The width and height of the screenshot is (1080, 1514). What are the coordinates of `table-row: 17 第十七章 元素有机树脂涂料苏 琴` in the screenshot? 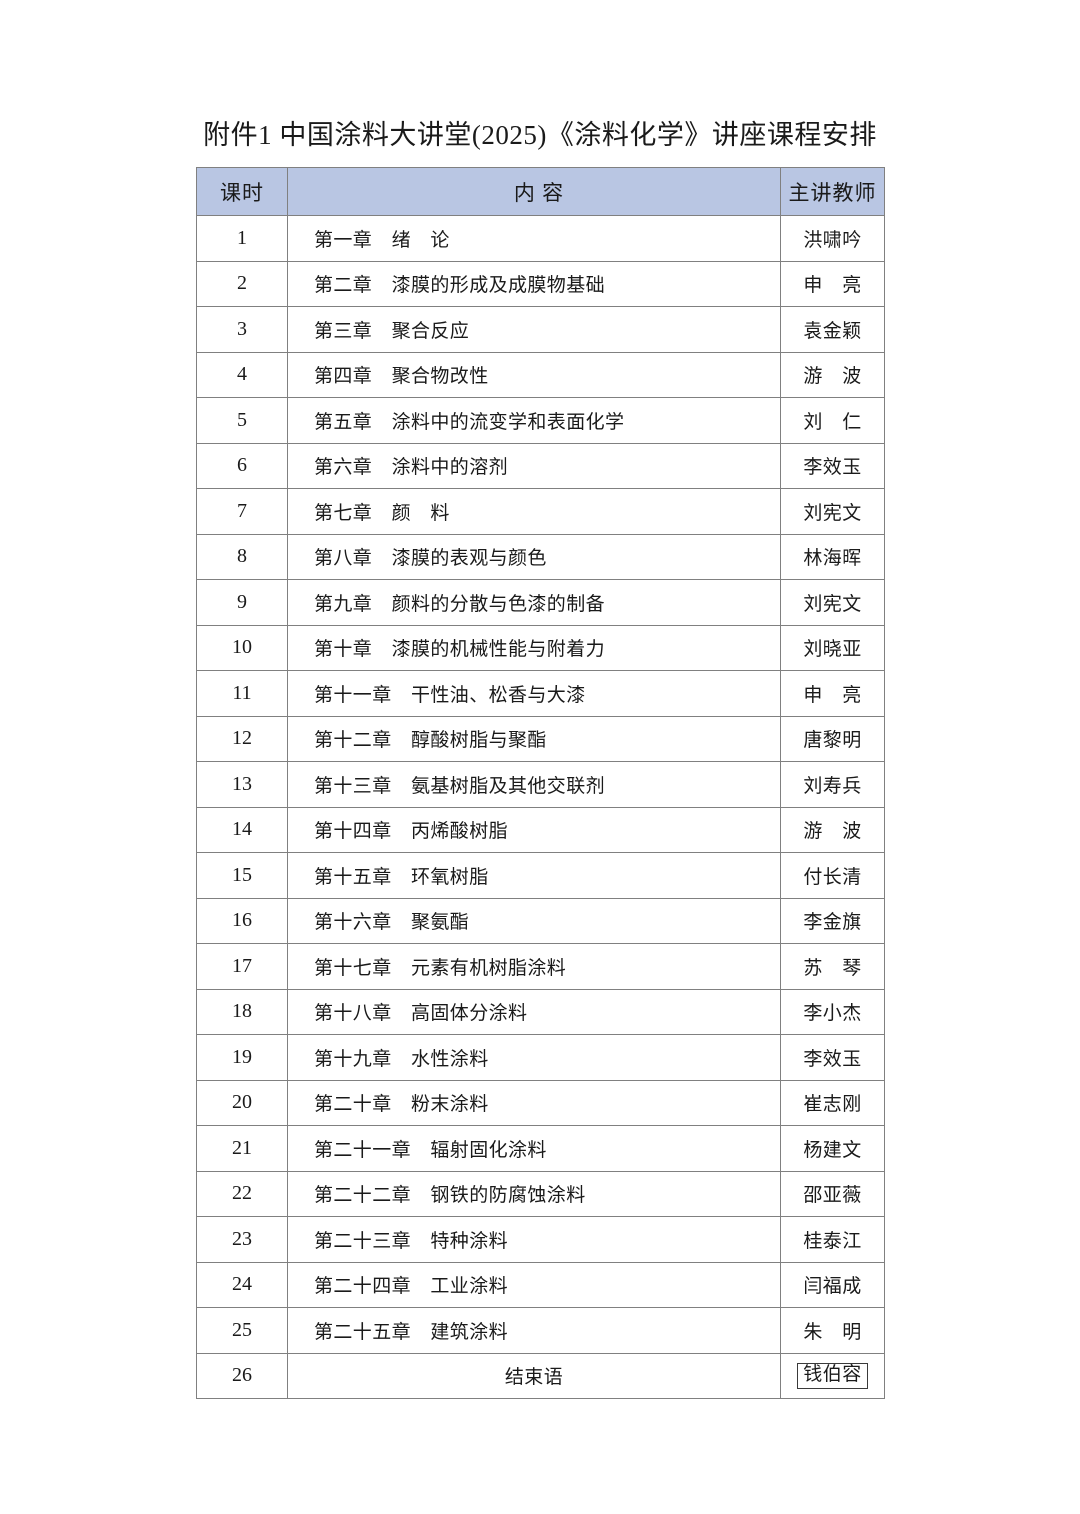 It's located at (540, 966).